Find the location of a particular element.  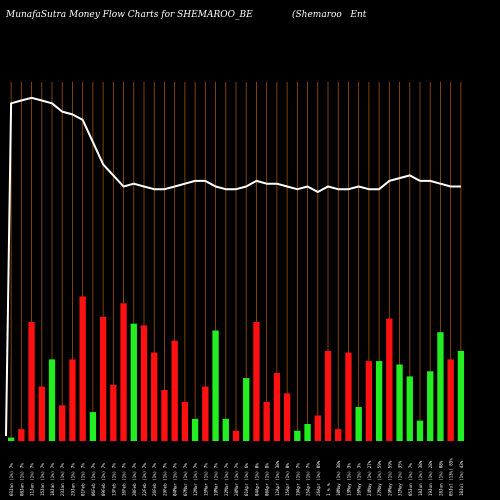

x-tick-label: 04Mar (1%) 7% is located at coordinates (175, 479).